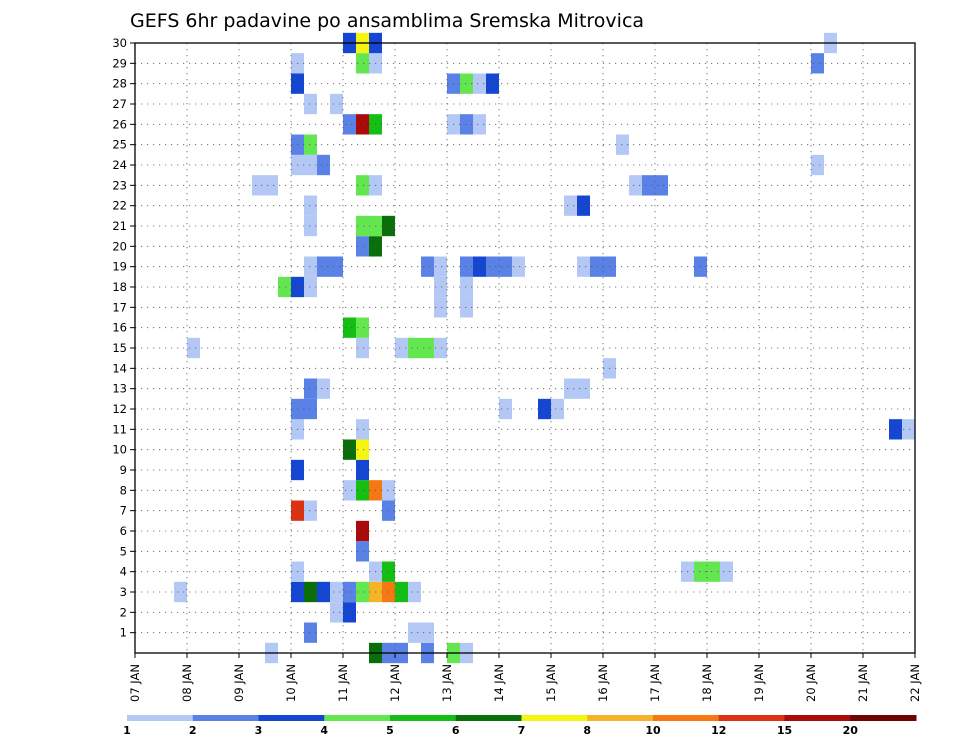 This screenshot has width=960, height=742. Describe the element at coordinates (390, 730) in the screenshot. I see `legend-label: 5` at that location.